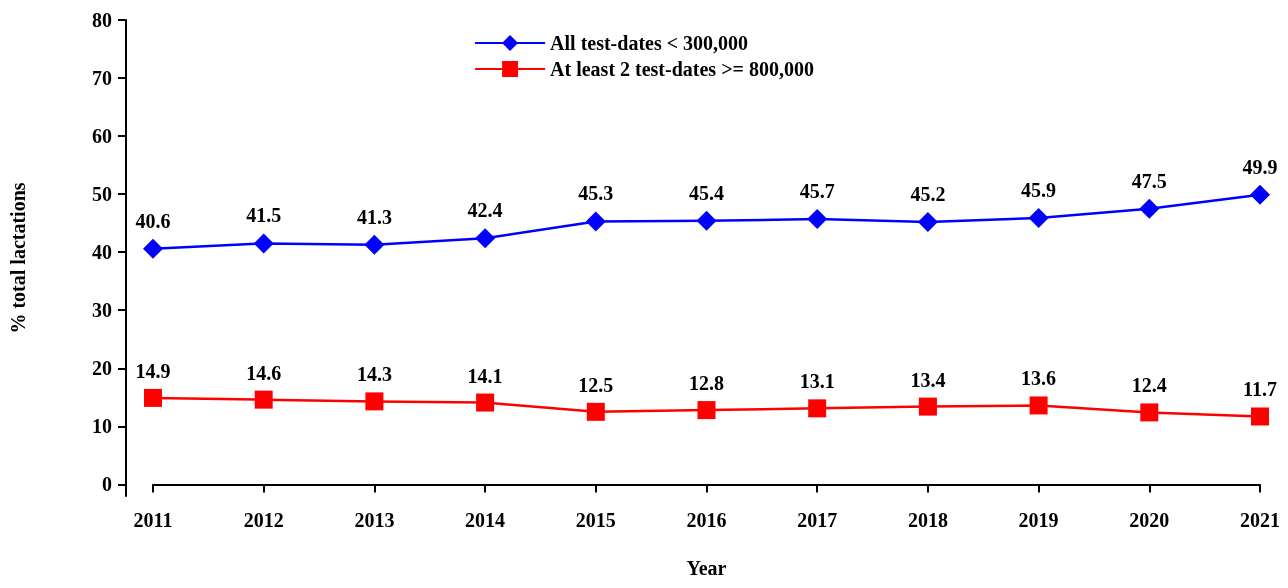 The width and height of the screenshot is (1288, 588). Describe the element at coordinates (102, 136) in the screenshot. I see `y-tick-label: 60` at that location.